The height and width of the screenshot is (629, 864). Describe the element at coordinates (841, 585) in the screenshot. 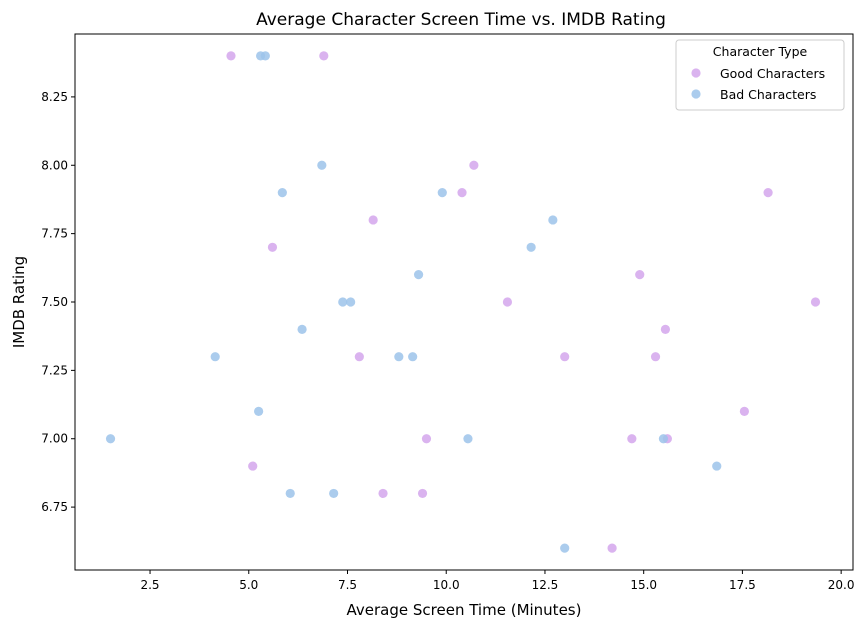

I see `x-tick-label: 20.0` at that location.